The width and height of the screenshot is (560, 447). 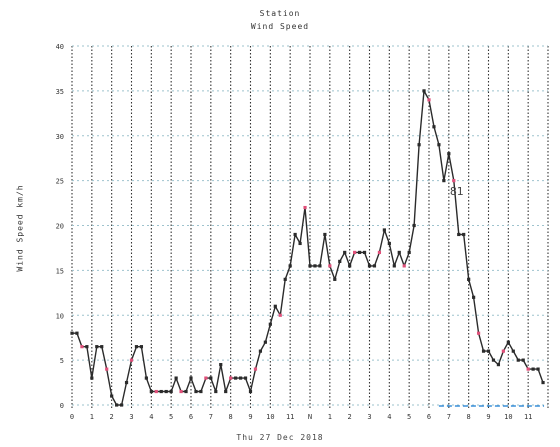 What do you see at coordinates (62, 406) in the screenshot?
I see `y-tick-label: 0` at bounding box center [62, 406].